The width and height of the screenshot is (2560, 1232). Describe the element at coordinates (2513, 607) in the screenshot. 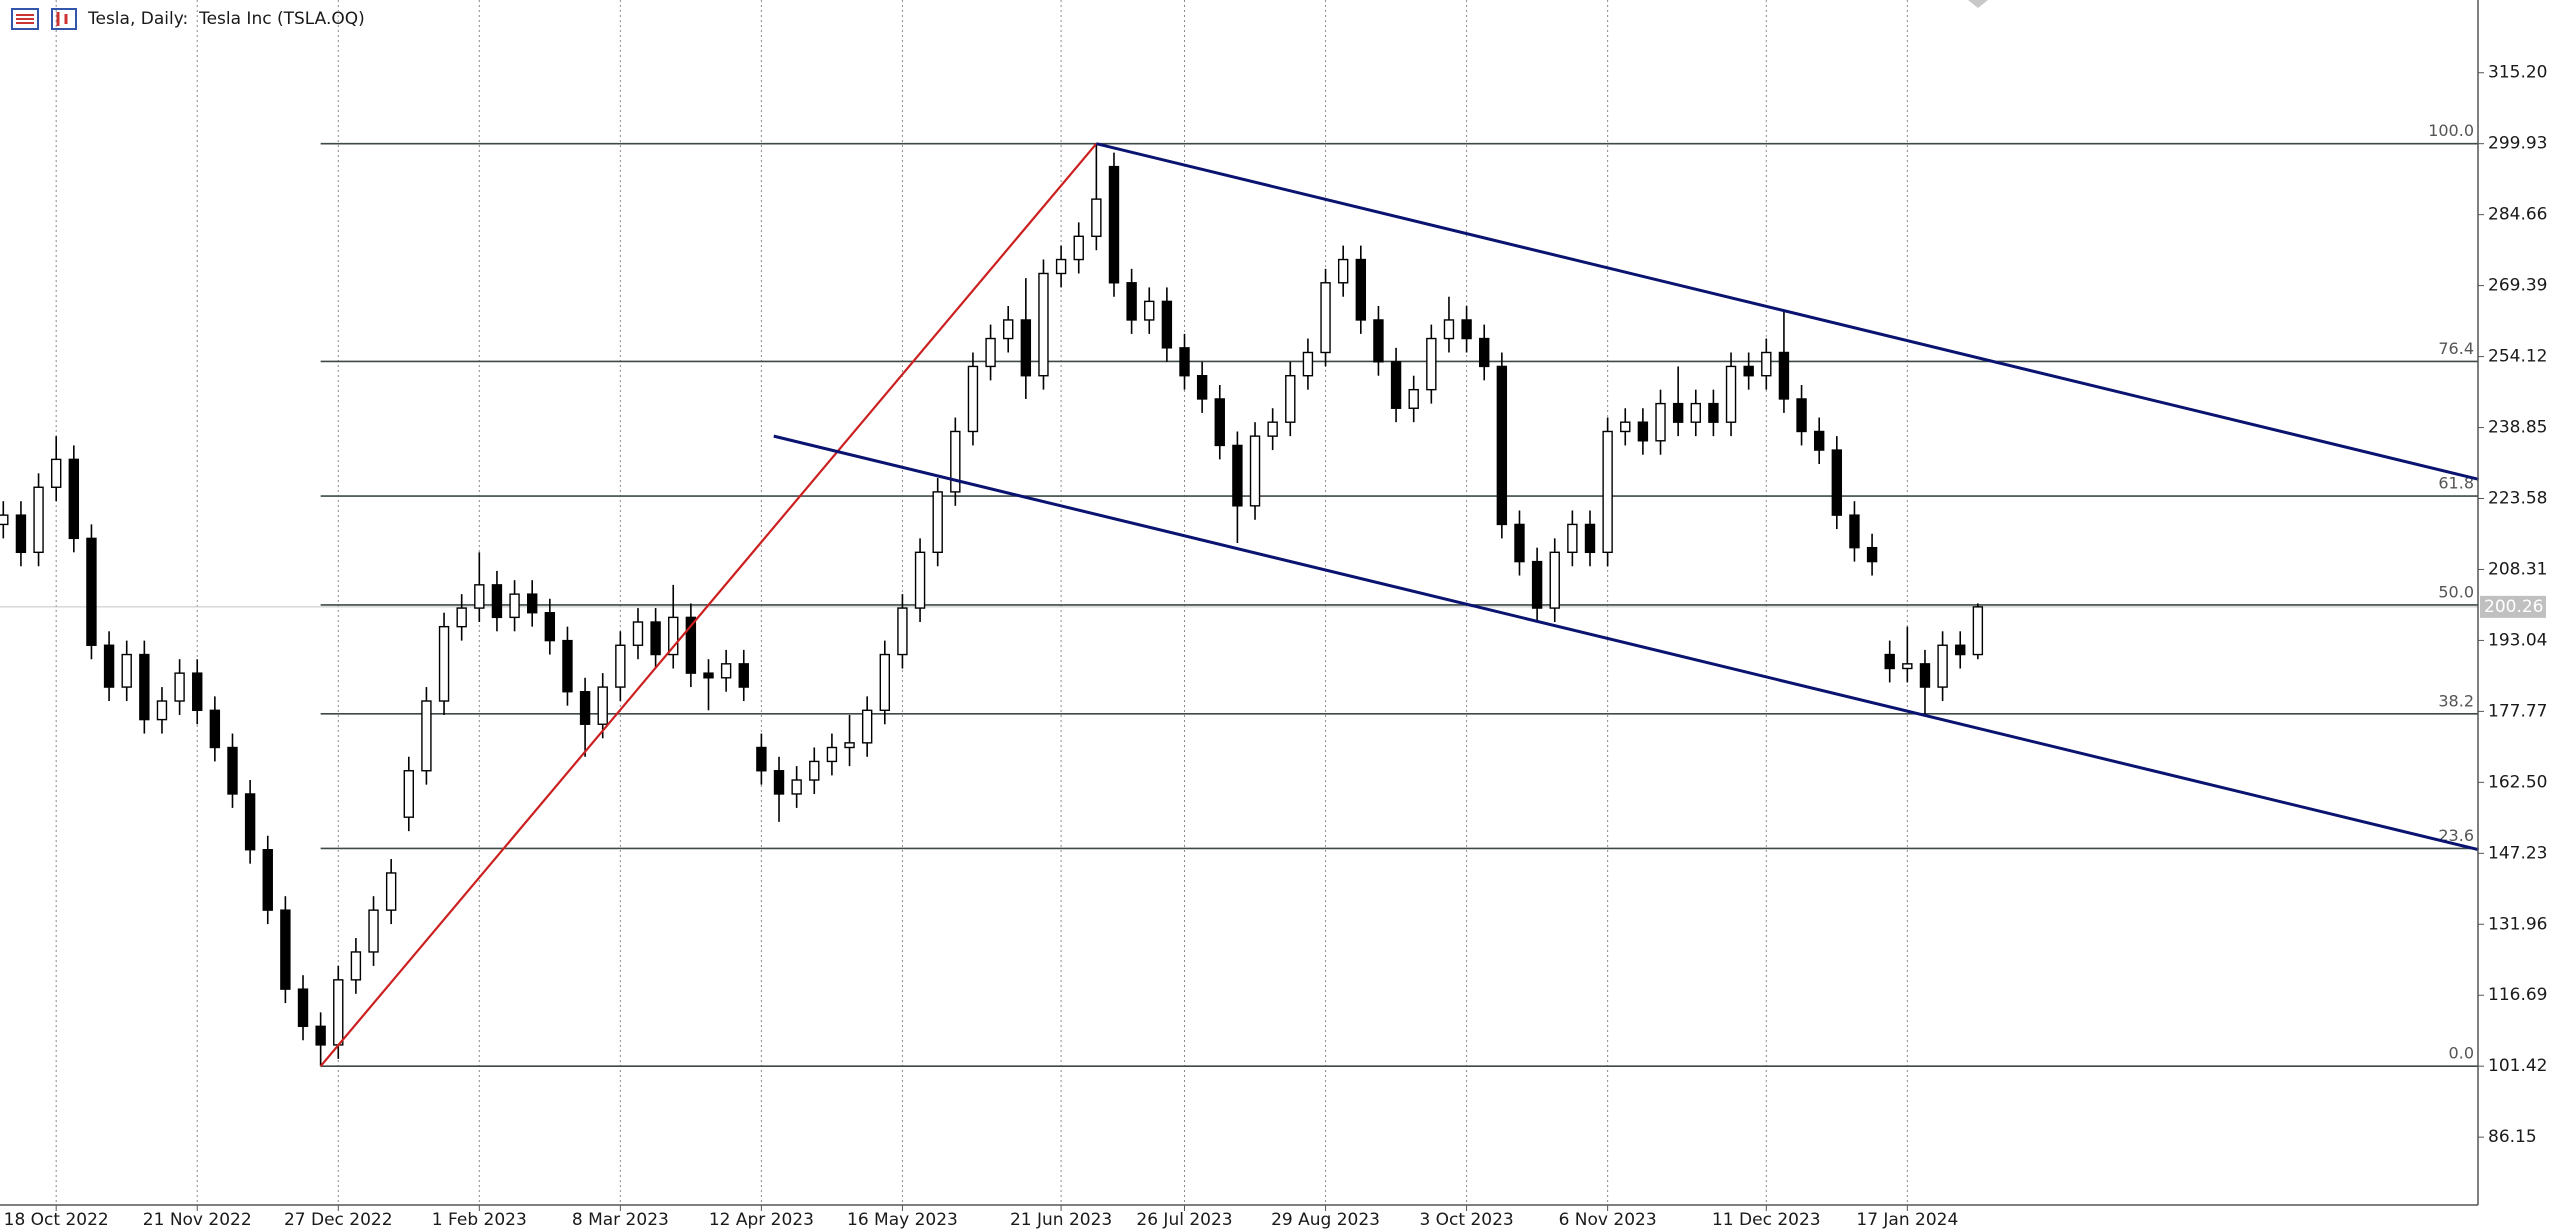

I see `current-price-label: 200.26` at that location.